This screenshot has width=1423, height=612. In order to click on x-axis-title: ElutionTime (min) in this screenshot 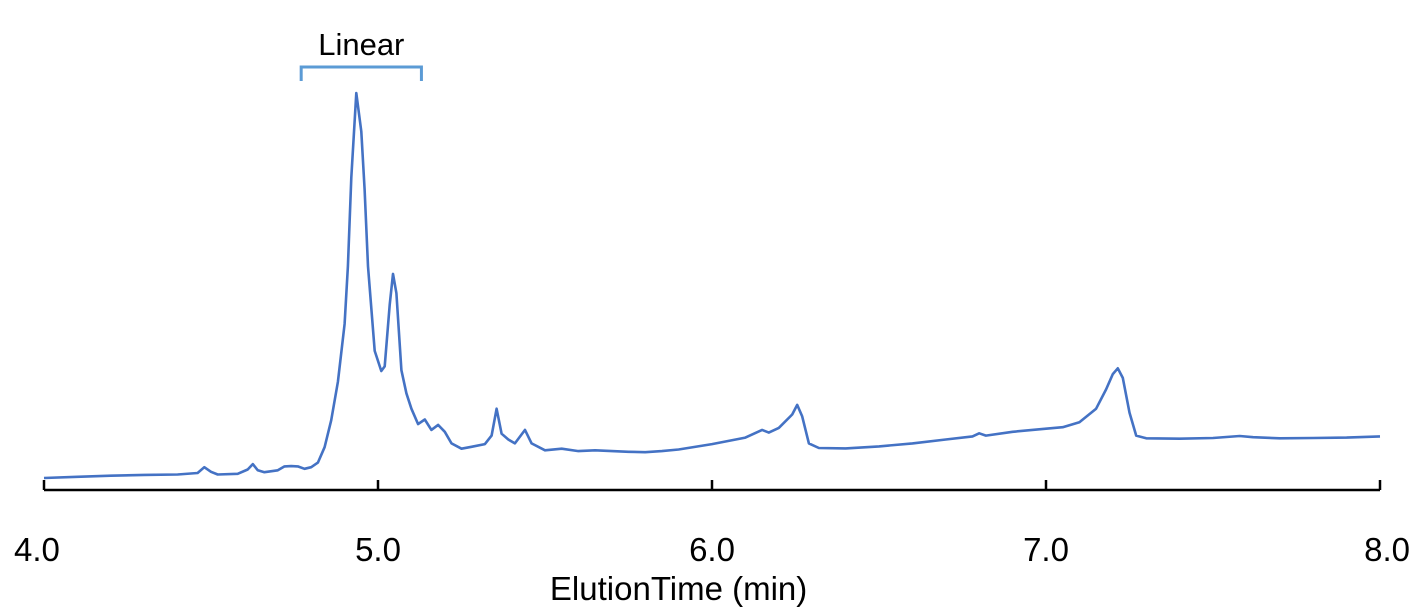, I will do `click(678, 588)`.